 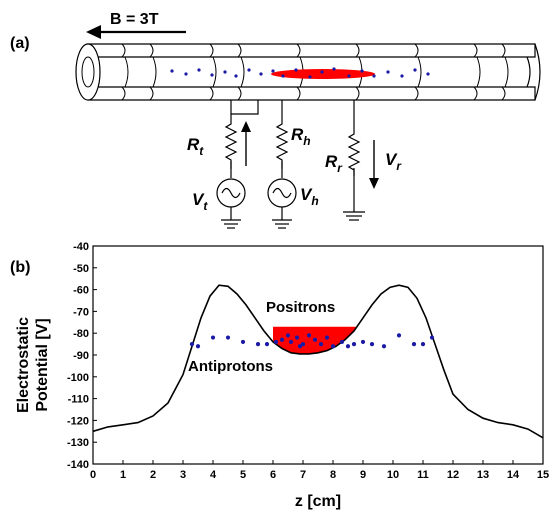 I want to click on antiproton-cloud, so click(x=300, y=73).